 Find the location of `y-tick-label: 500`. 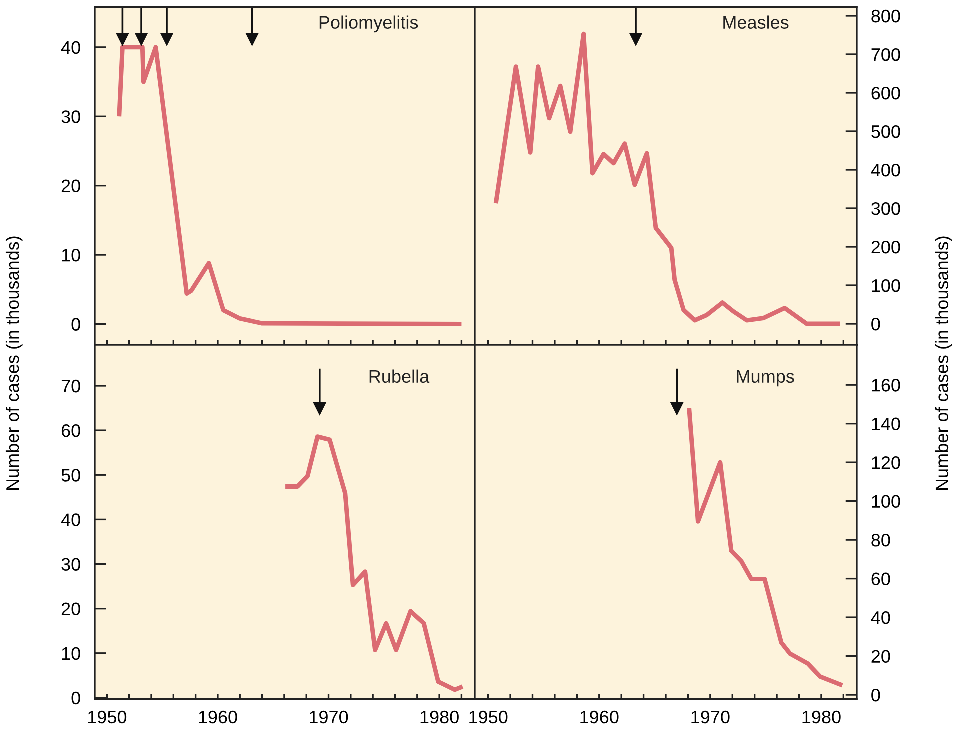

y-tick-label: 500 is located at coordinates (886, 131).